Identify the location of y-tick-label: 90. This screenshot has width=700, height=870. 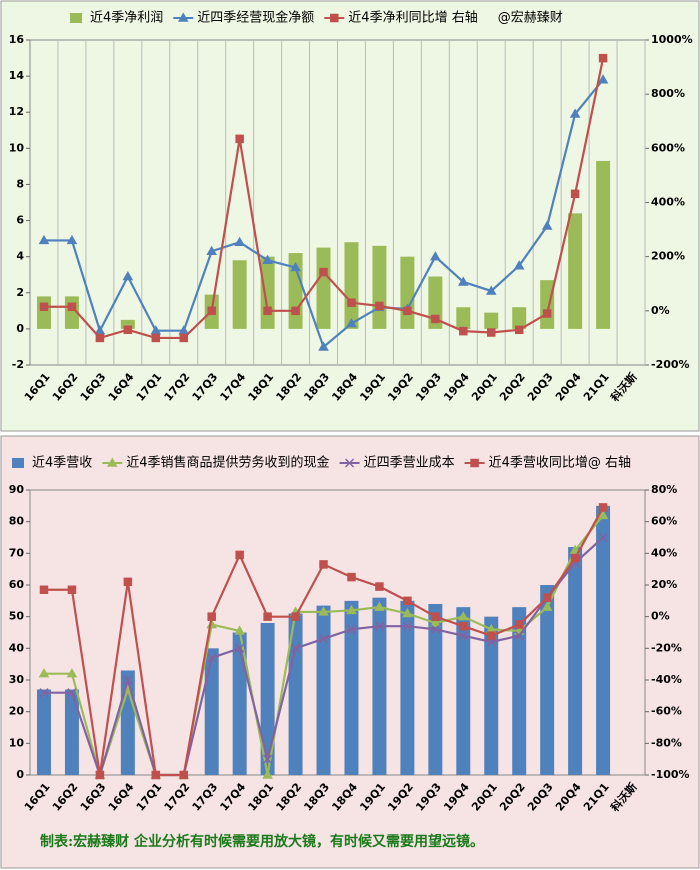
(17, 489).